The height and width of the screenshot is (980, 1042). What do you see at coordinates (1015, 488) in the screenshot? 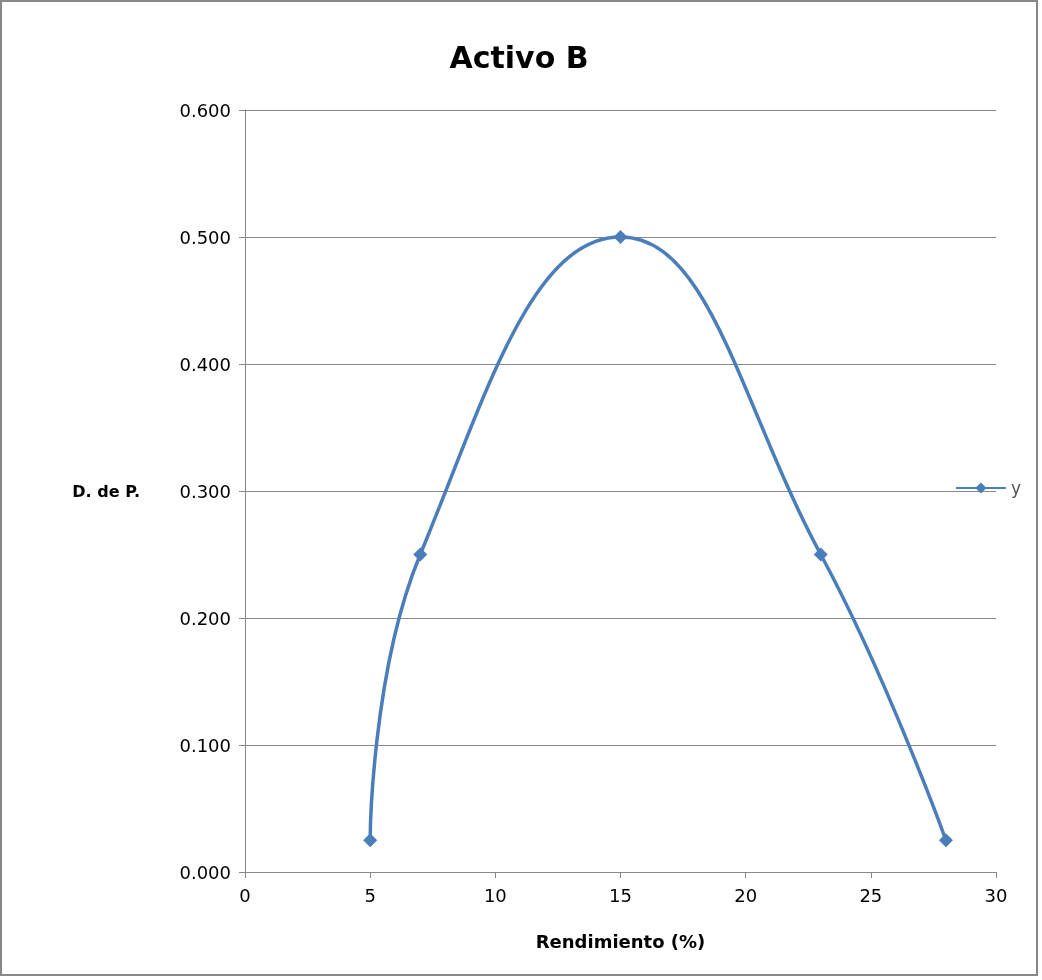
I see `legend-label: y` at bounding box center [1015, 488].